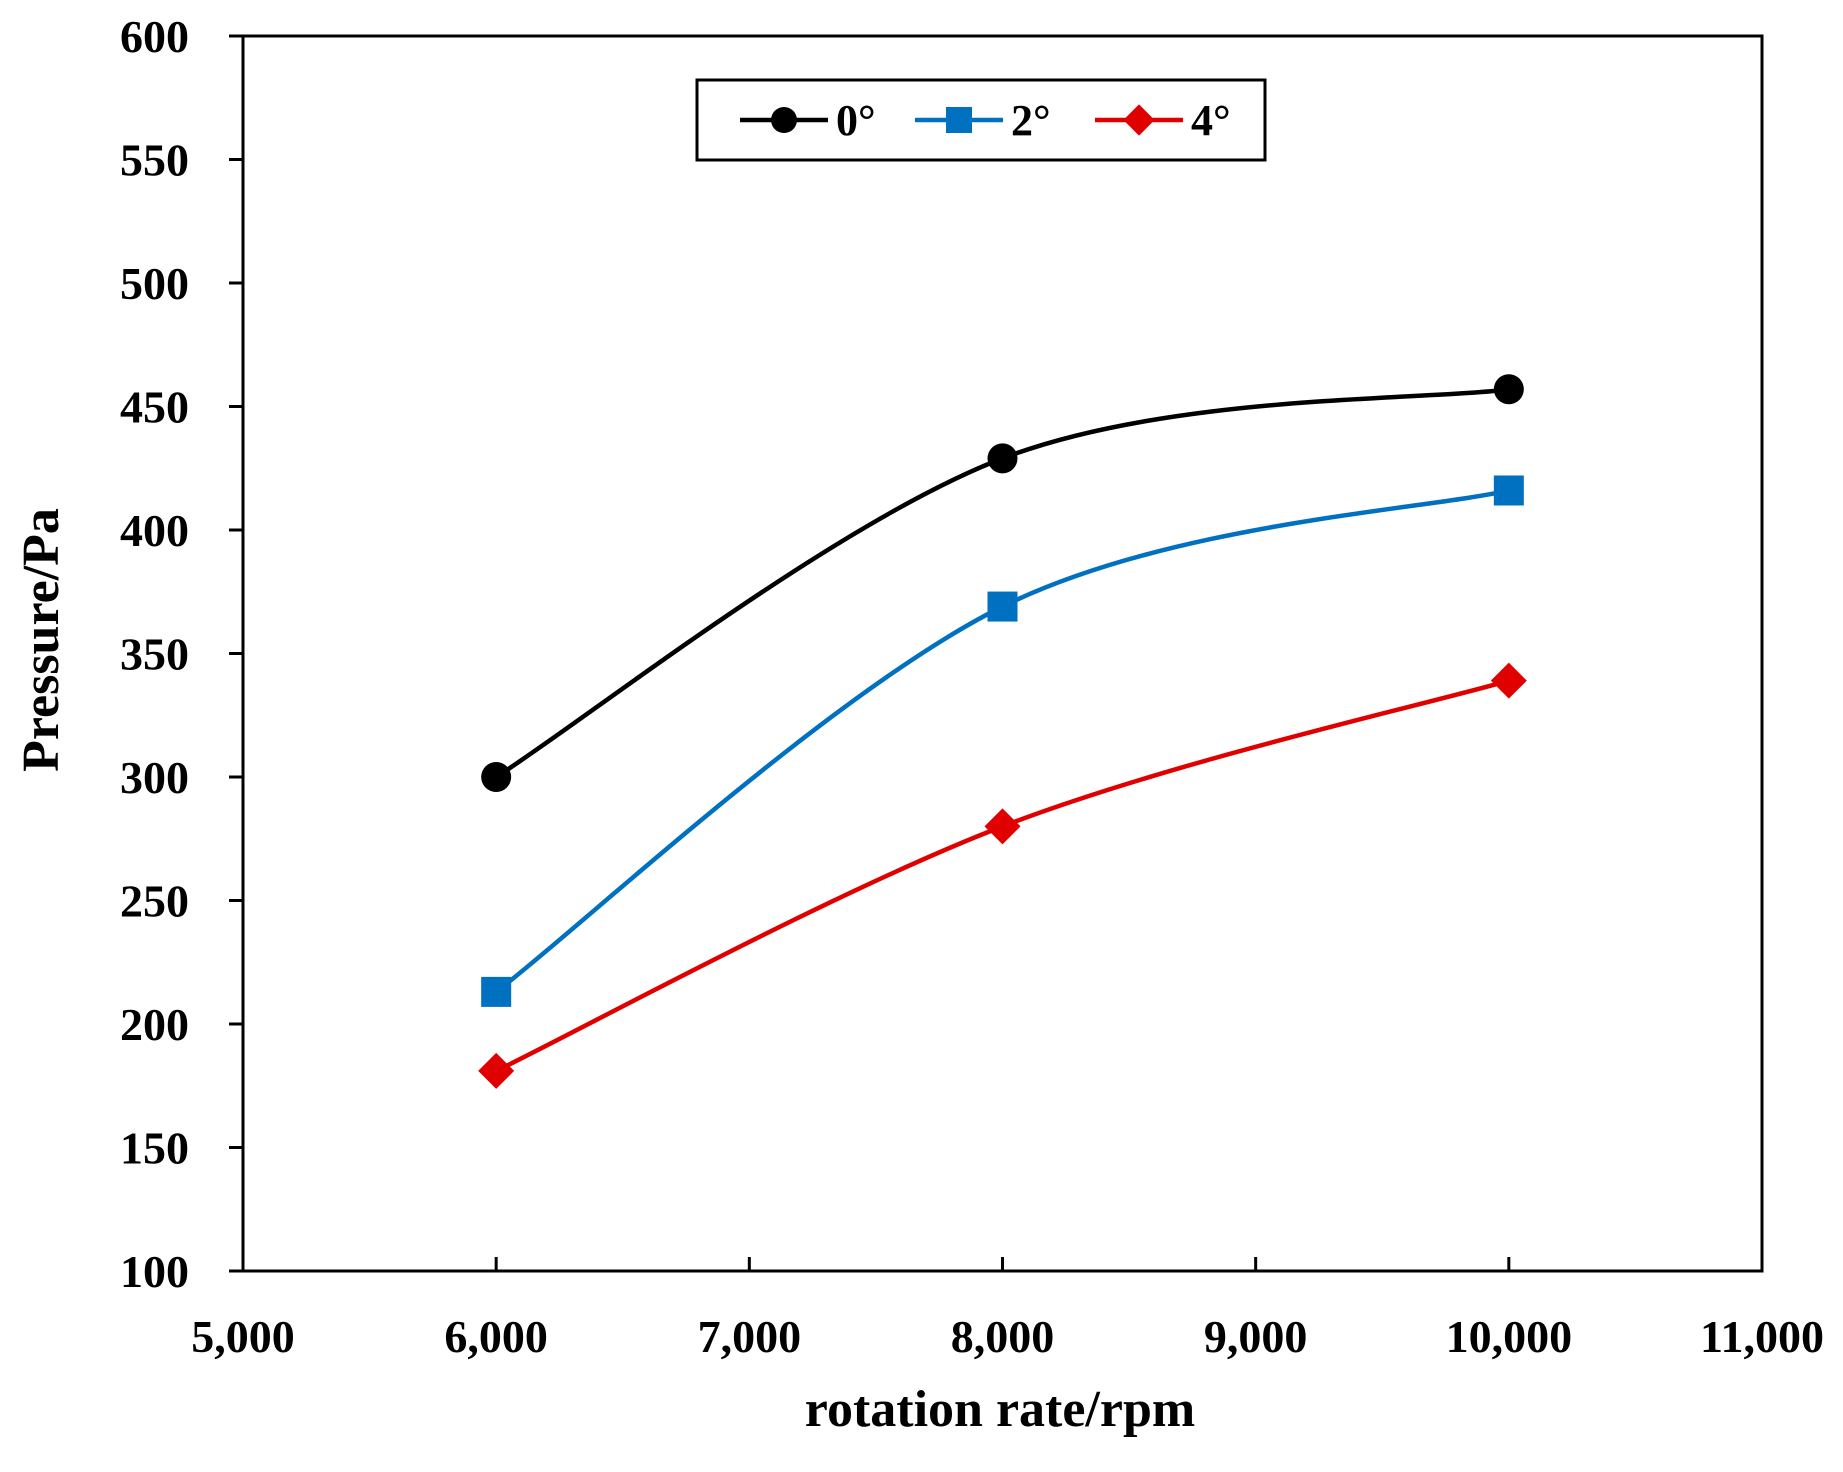 Image resolution: width=1843 pixels, height=1472 pixels. I want to click on legend-item: 2°, so click(983, 120).